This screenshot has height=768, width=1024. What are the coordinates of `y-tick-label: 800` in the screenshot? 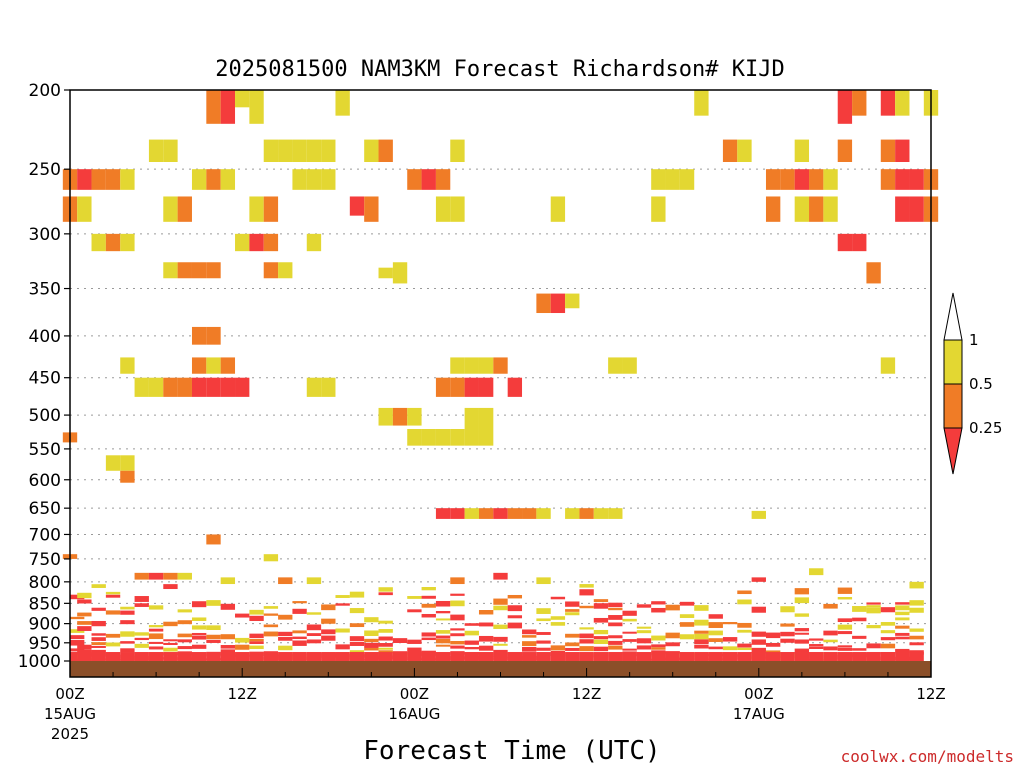 It's located at (45, 583).